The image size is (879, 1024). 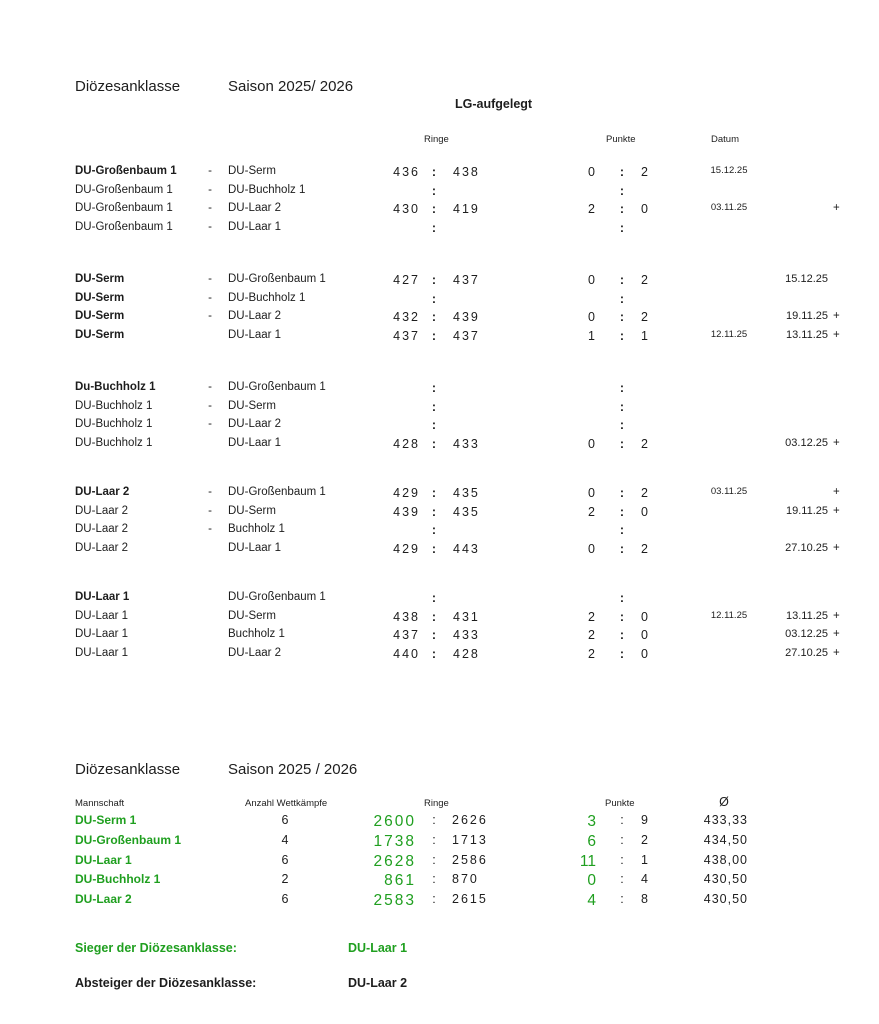 I want to click on ringe-away: 443, so click(x=466, y=548).